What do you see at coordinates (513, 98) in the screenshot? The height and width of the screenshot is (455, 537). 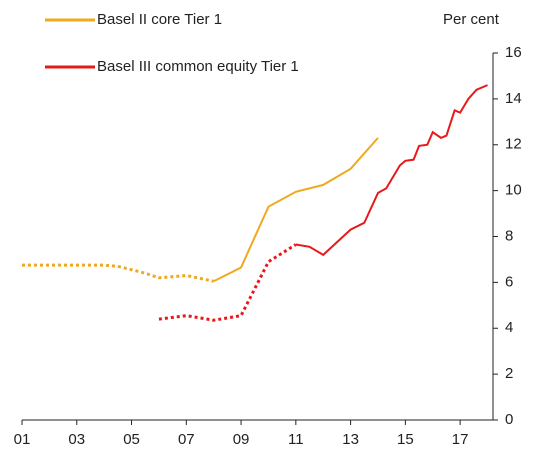 I see `y-tick-label: 14` at bounding box center [513, 98].